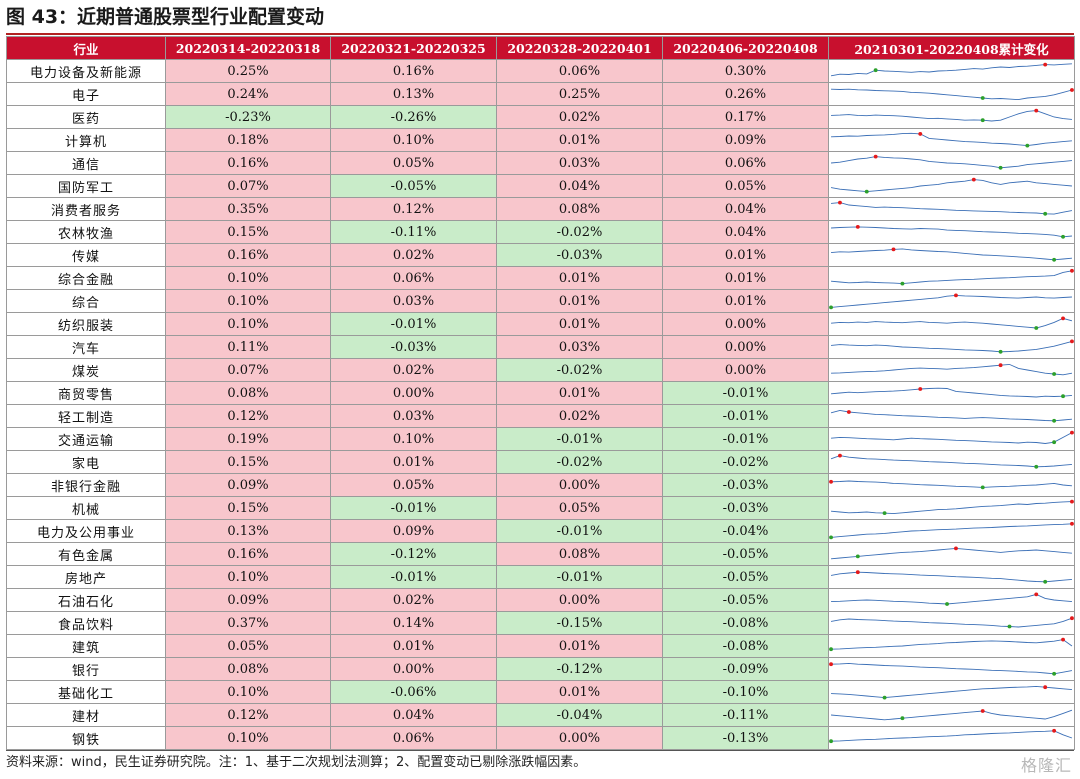  What do you see at coordinates (86, 278) in the screenshot?
I see `industry-name: 综合金融` at bounding box center [86, 278].